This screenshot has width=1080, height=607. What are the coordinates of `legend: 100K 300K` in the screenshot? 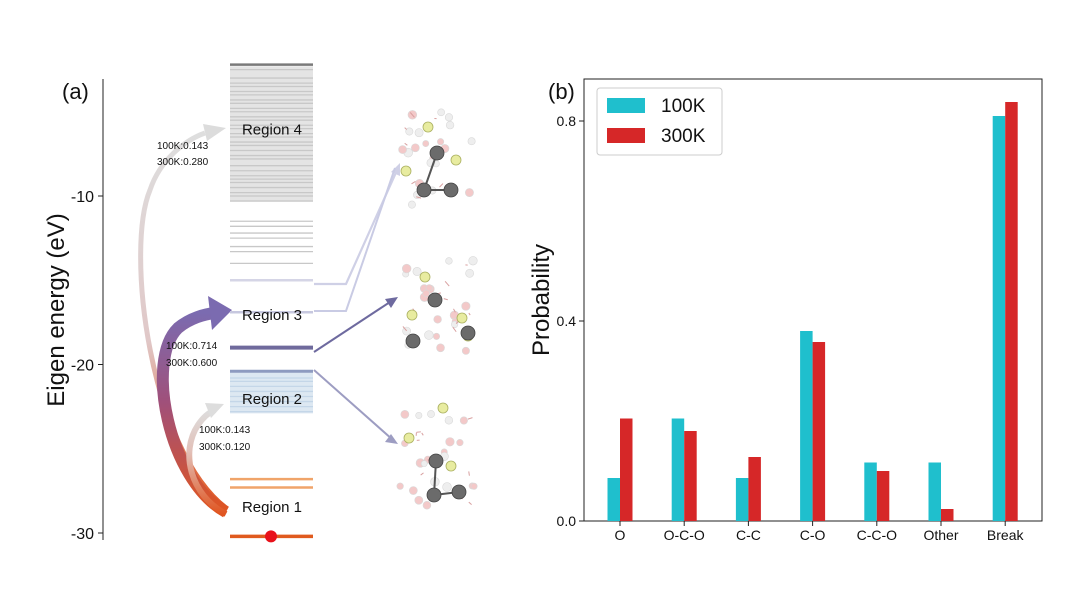 It's located at (659, 121).